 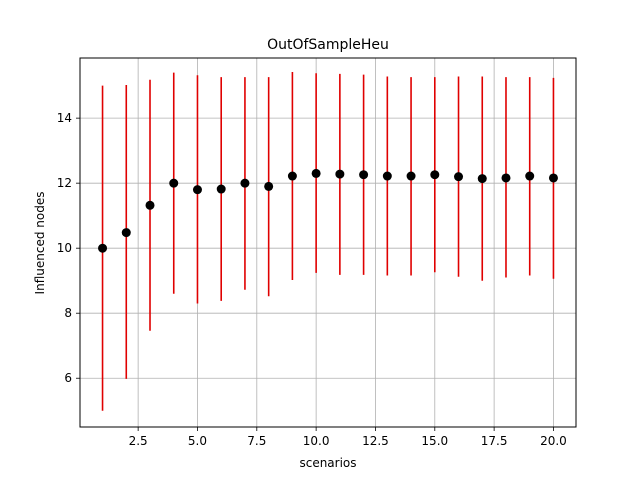 I want to click on x-tick-label: 7.5, so click(x=256, y=441).